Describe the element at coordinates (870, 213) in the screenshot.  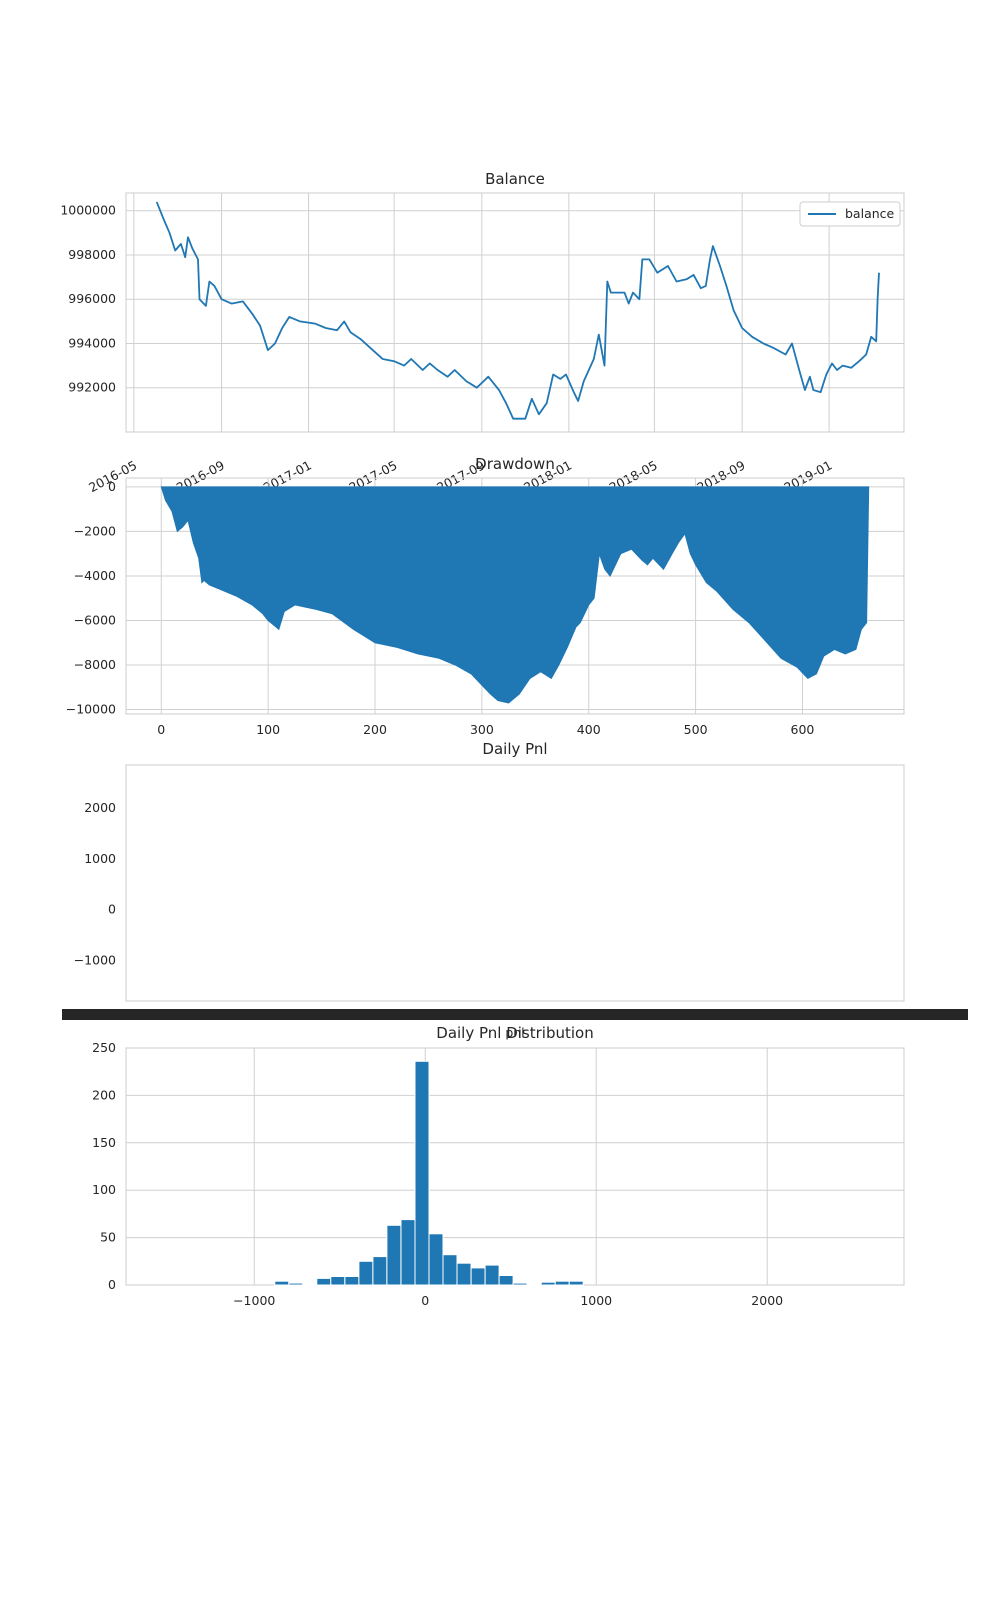
I see `legend-label: balance` at that location.